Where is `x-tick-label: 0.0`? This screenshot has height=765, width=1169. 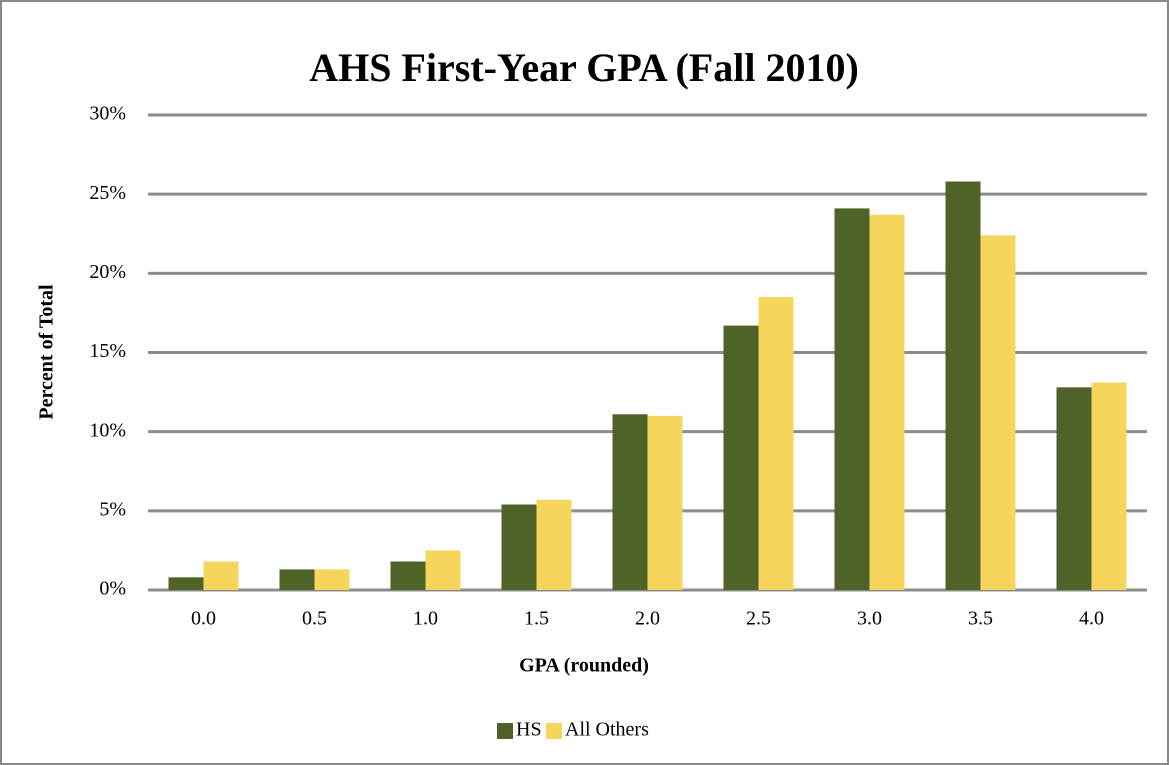
x-tick-label: 0.0 is located at coordinates (203, 619).